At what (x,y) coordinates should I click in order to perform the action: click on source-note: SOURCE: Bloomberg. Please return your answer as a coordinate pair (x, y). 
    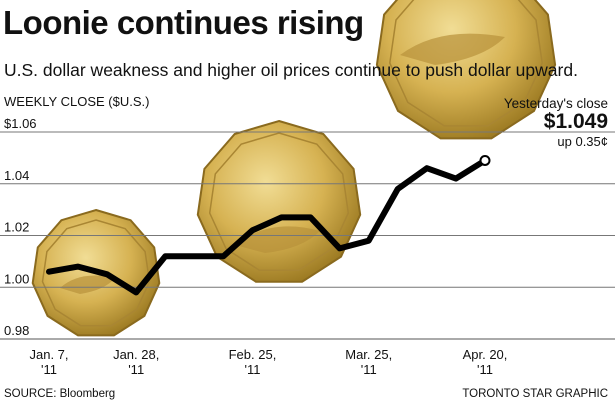
    Looking at the image, I should click on (60, 394).